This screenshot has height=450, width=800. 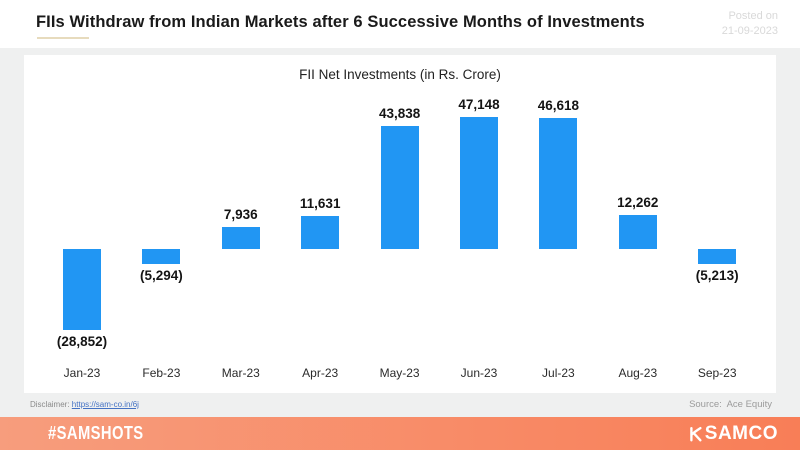 I want to click on x-axis-label: Jan-23, so click(x=82, y=373).